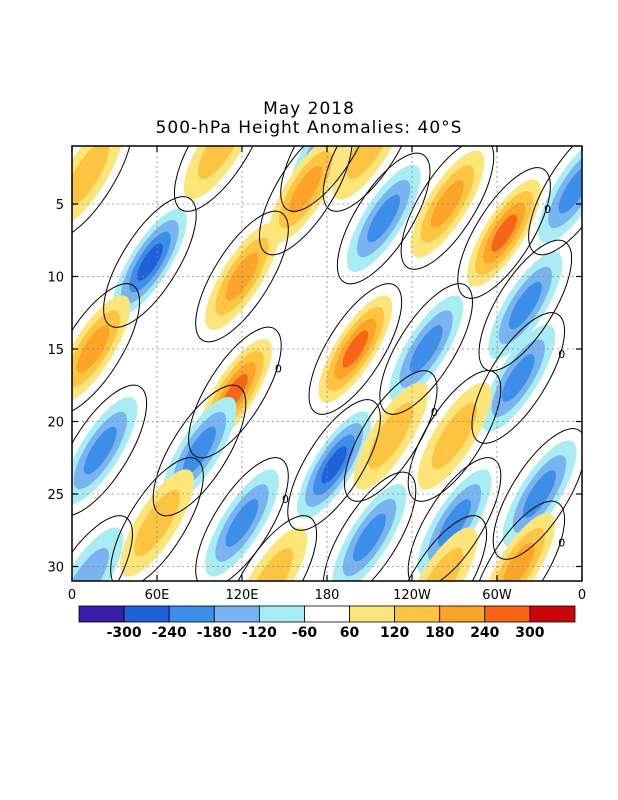  Describe the element at coordinates (55, 350) in the screenshot. I see `y-tick-label: 15` at that location.